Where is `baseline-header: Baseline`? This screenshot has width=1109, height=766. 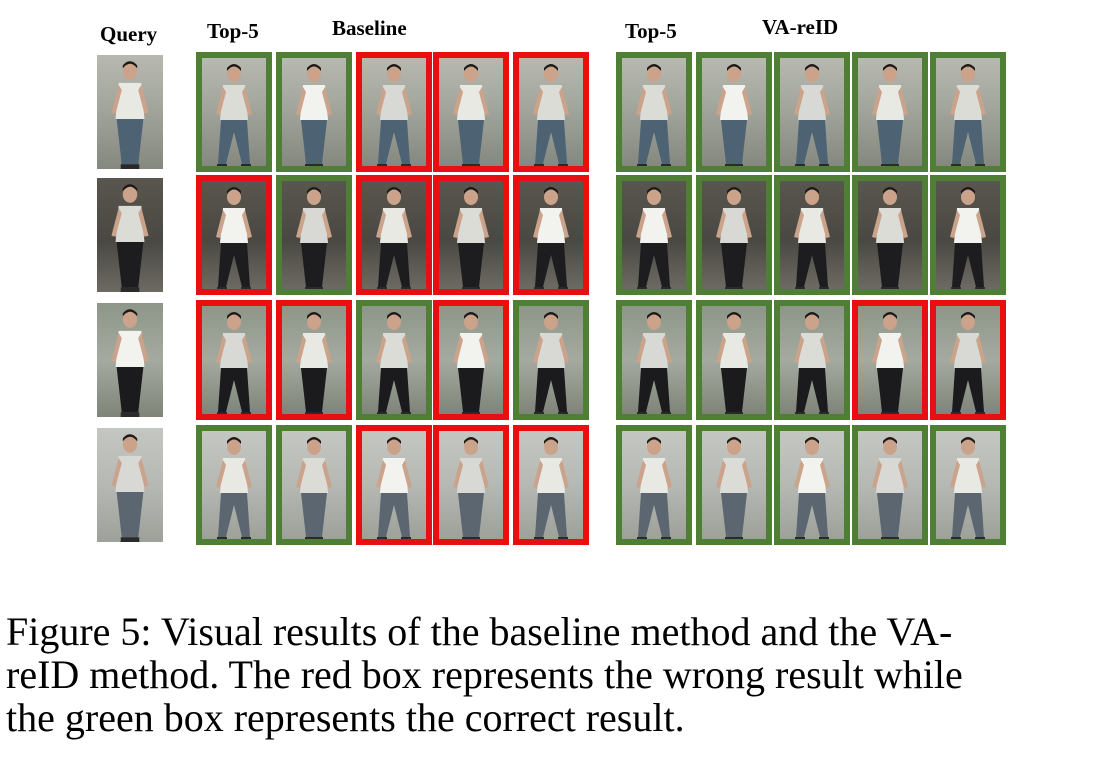
baseline-header: Baseline is located at coordinates (369, 28).